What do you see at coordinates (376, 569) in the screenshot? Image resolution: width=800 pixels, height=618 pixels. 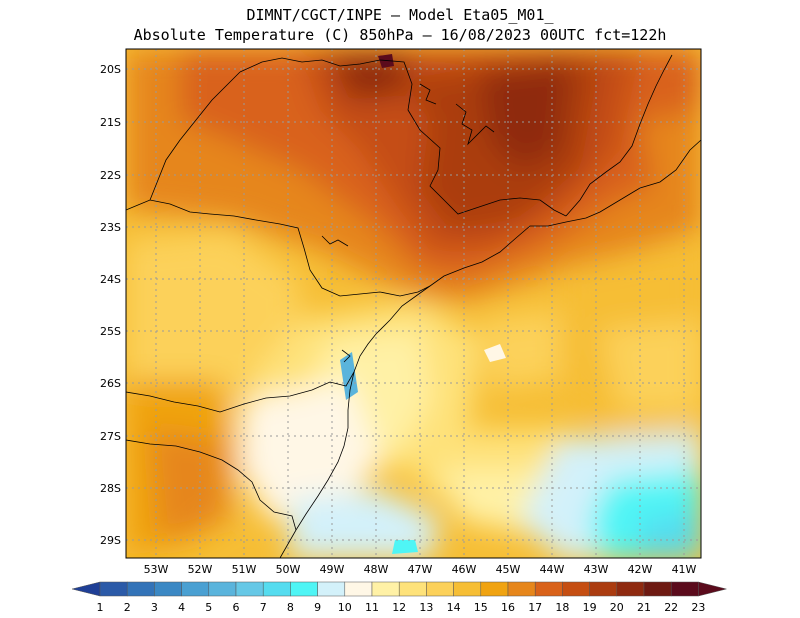 I see `lon-label: 48W` at bounding box center [376, 569].